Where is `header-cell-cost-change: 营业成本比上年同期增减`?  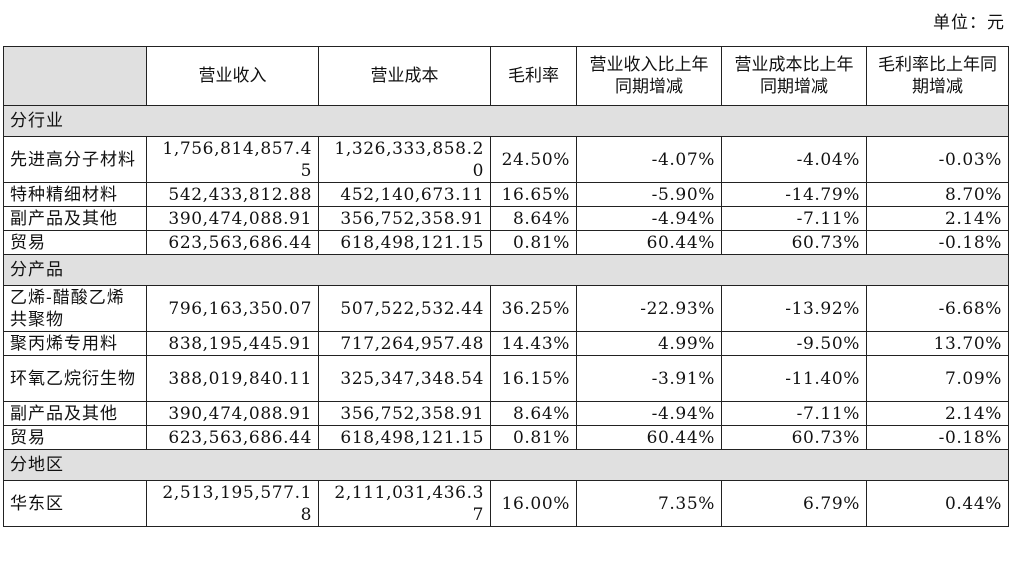 header-cell-cost-change: 营业成本比上年同期增减 is located at coordinates (794, 76).